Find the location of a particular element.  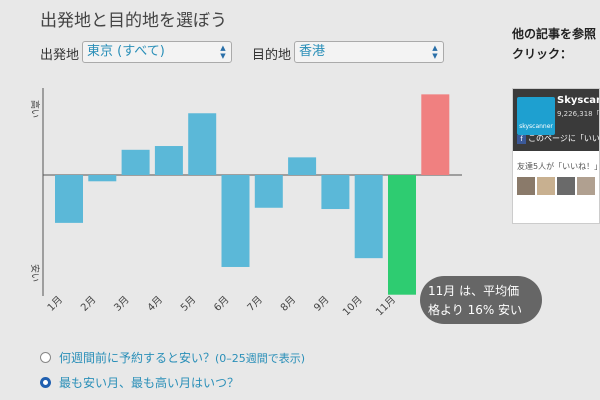

origin-select-value: 東京 (すべて) is located at coordinates (126, 51).